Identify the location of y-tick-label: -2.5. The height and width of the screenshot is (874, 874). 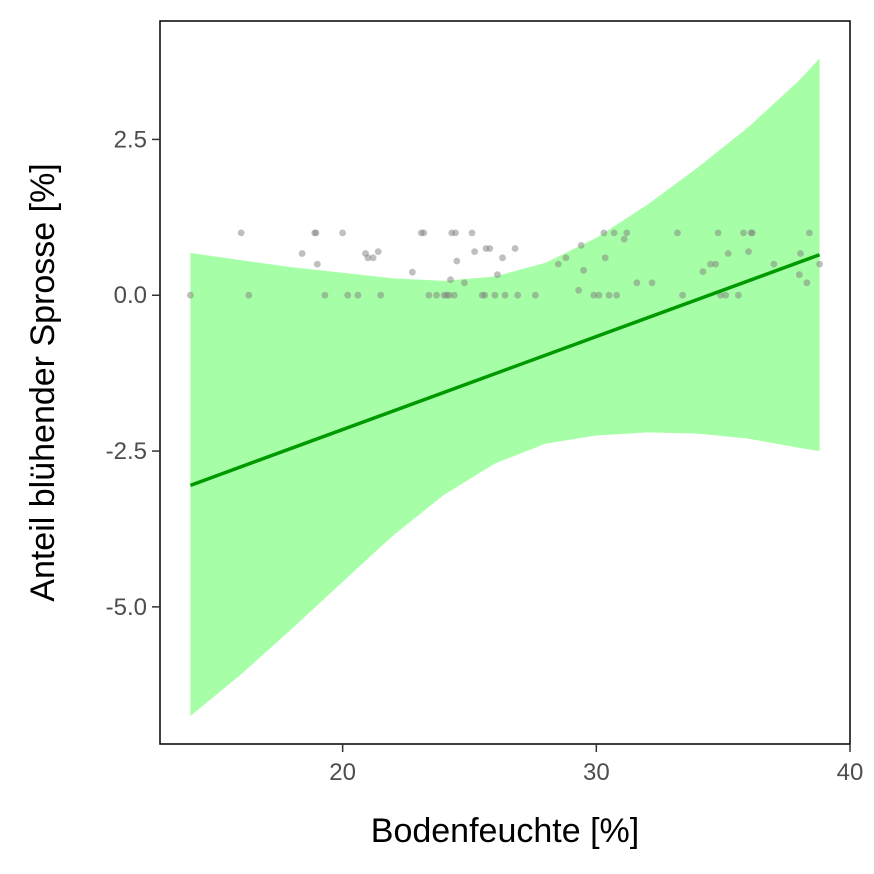
(126, 451).